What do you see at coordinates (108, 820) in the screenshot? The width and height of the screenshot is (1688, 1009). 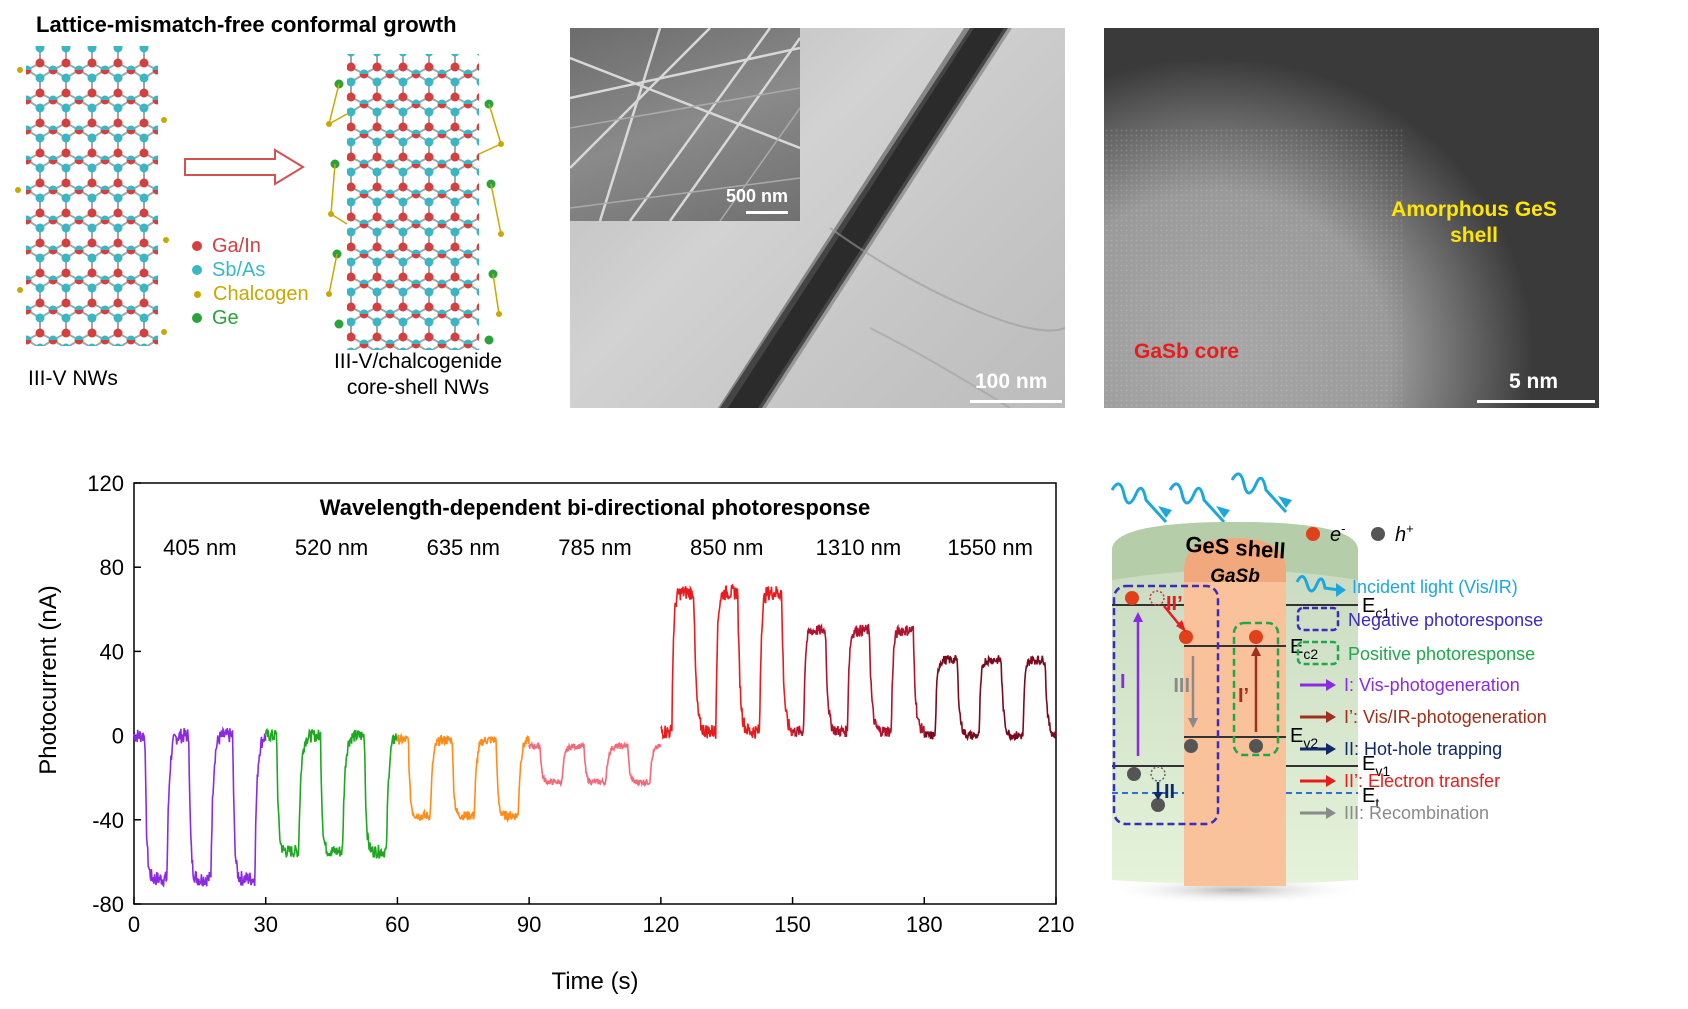 I see `y-tick-label: -40` at bounding box center [108, 820].